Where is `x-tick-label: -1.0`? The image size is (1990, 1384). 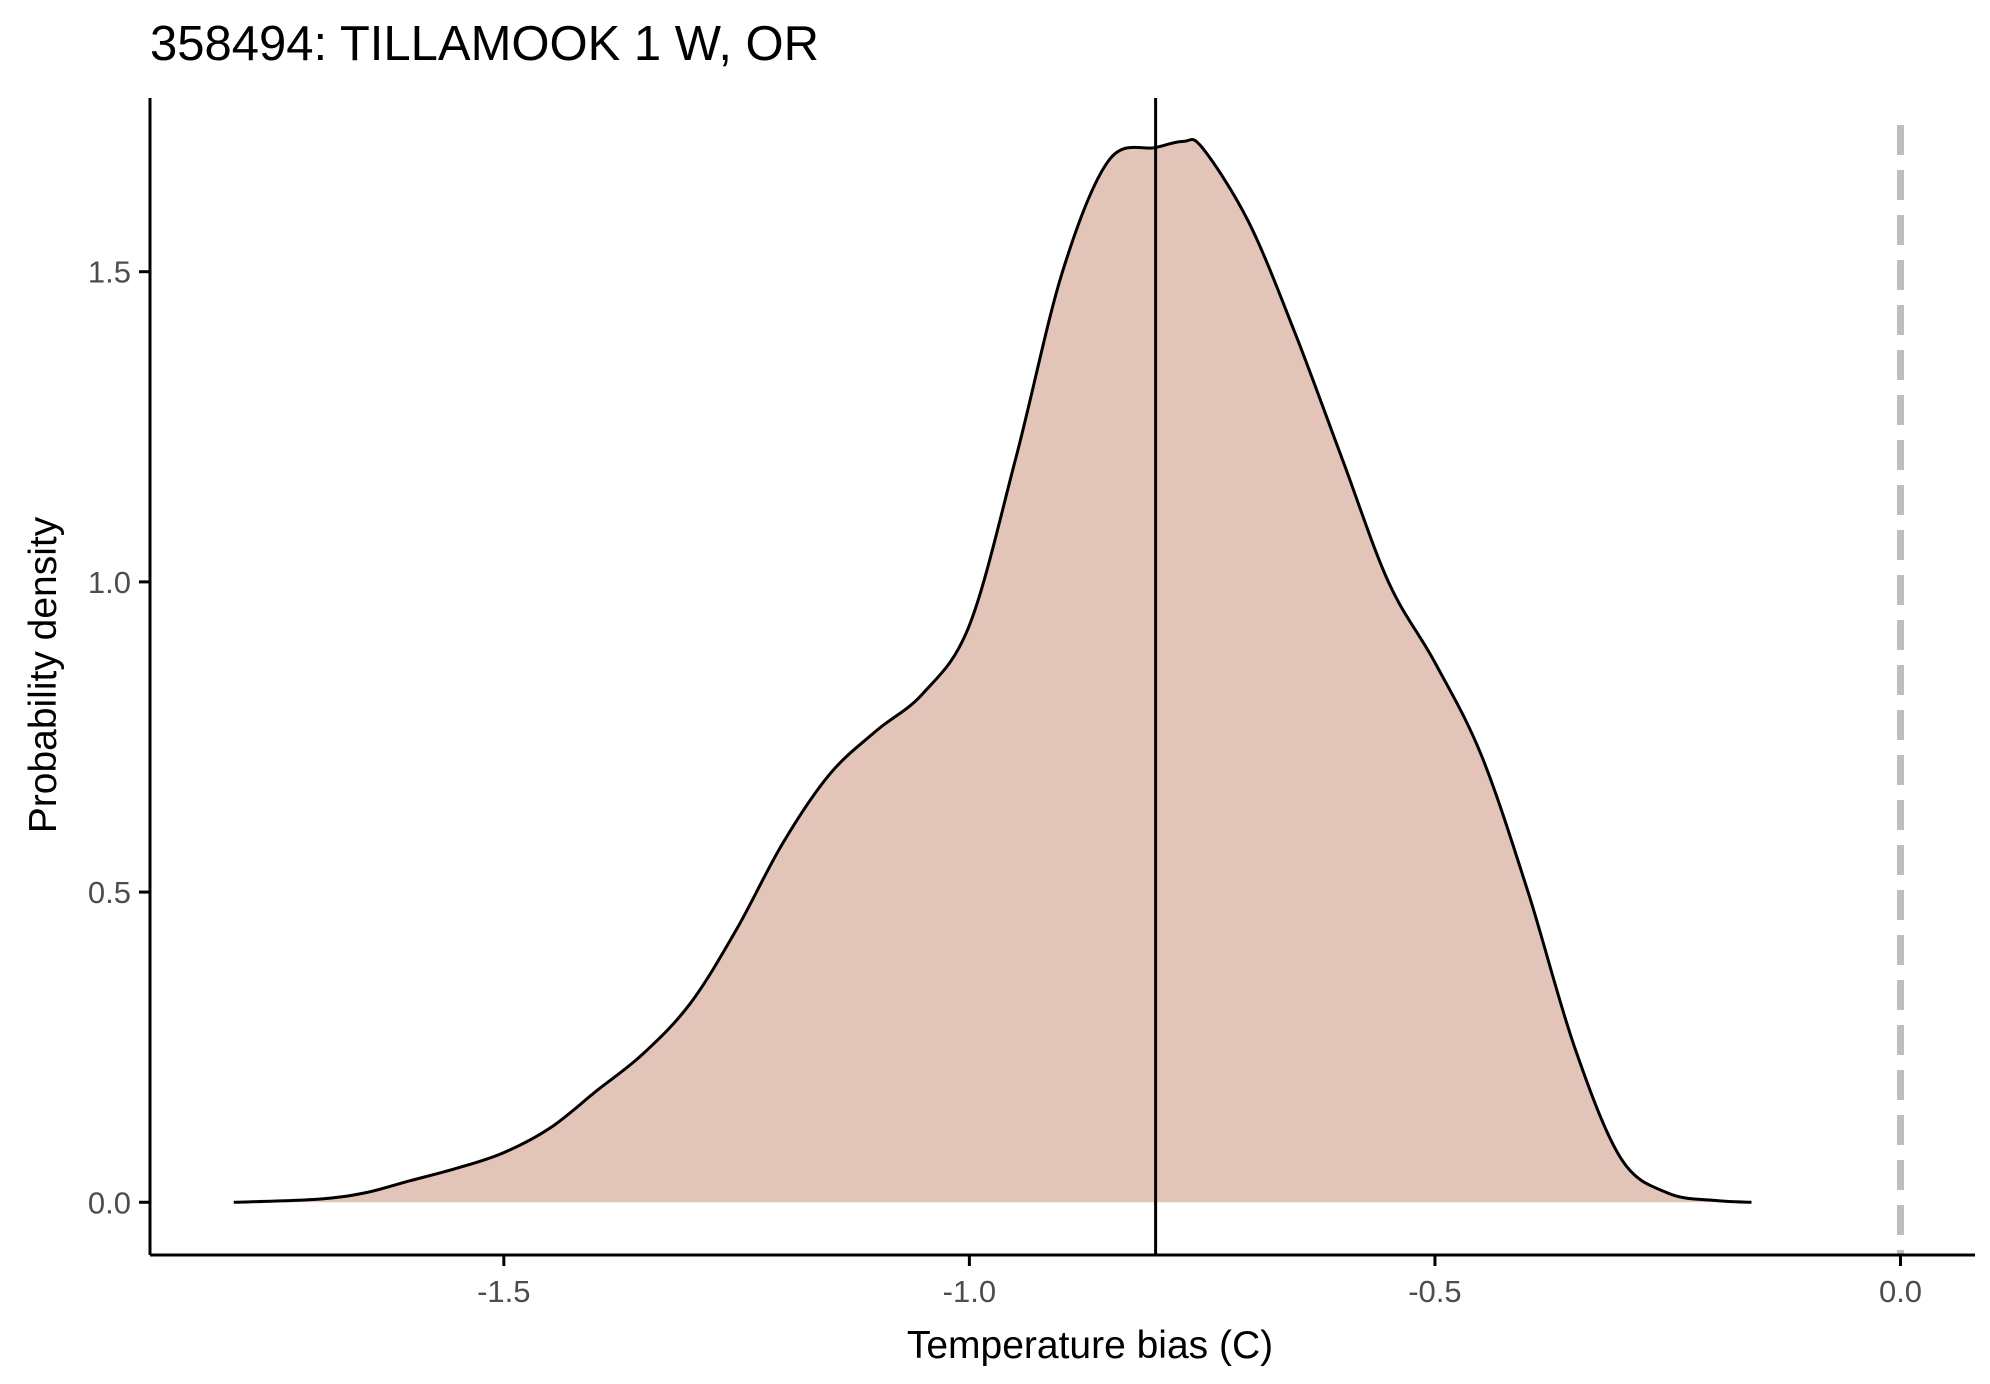 x-tick-label: -1.0 is located at coordinates (969, 1291).